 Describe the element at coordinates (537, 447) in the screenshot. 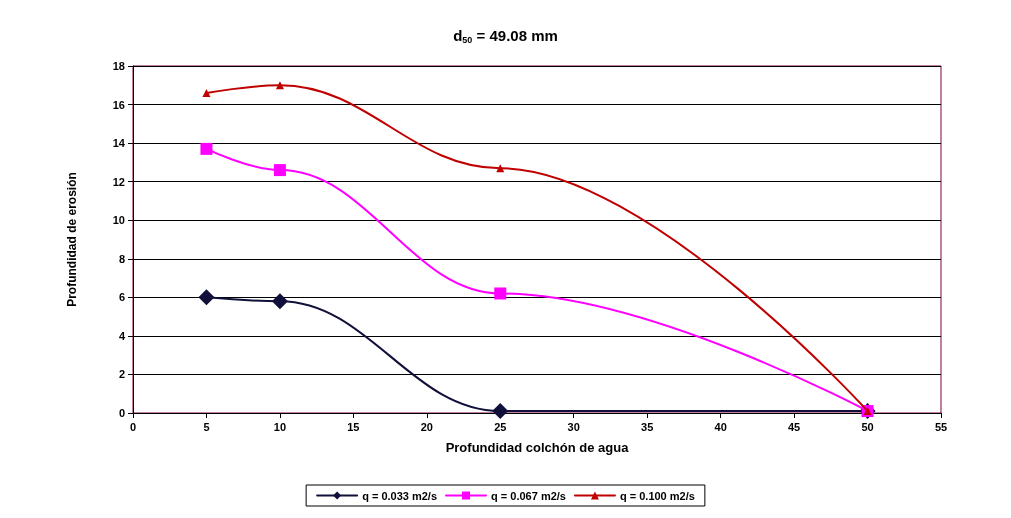

I see `x-axis-title: Profundidad colchón de agua` at that location.